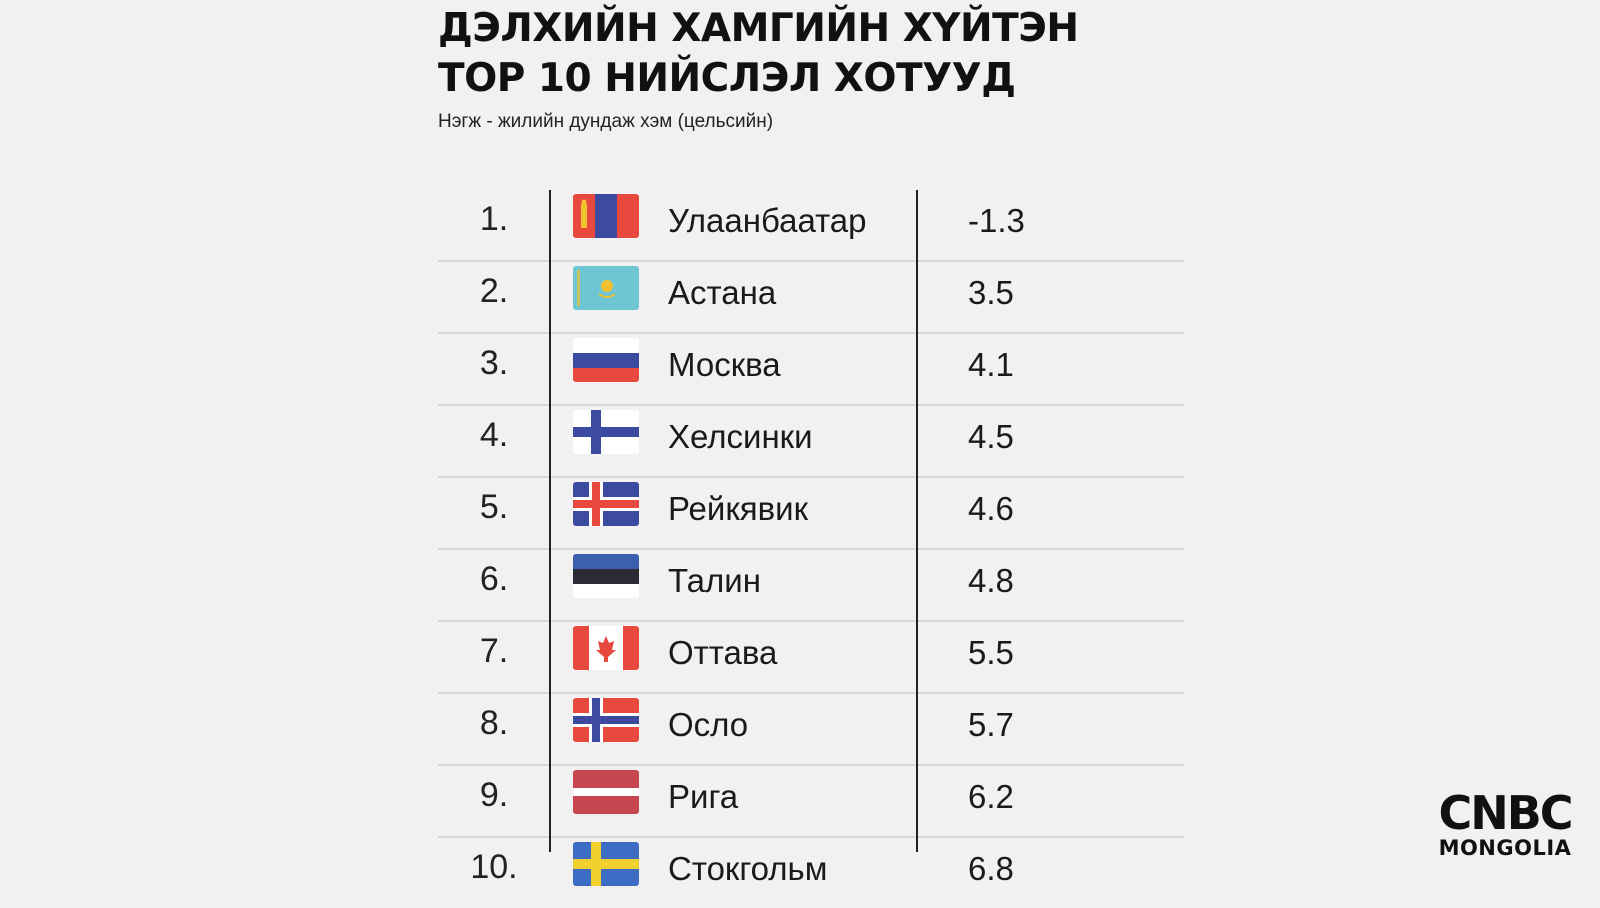 Image resolution: width=1600 pixels, height=908 pixels. I want to click on temperature-value: 4.6, so click(991, 508).